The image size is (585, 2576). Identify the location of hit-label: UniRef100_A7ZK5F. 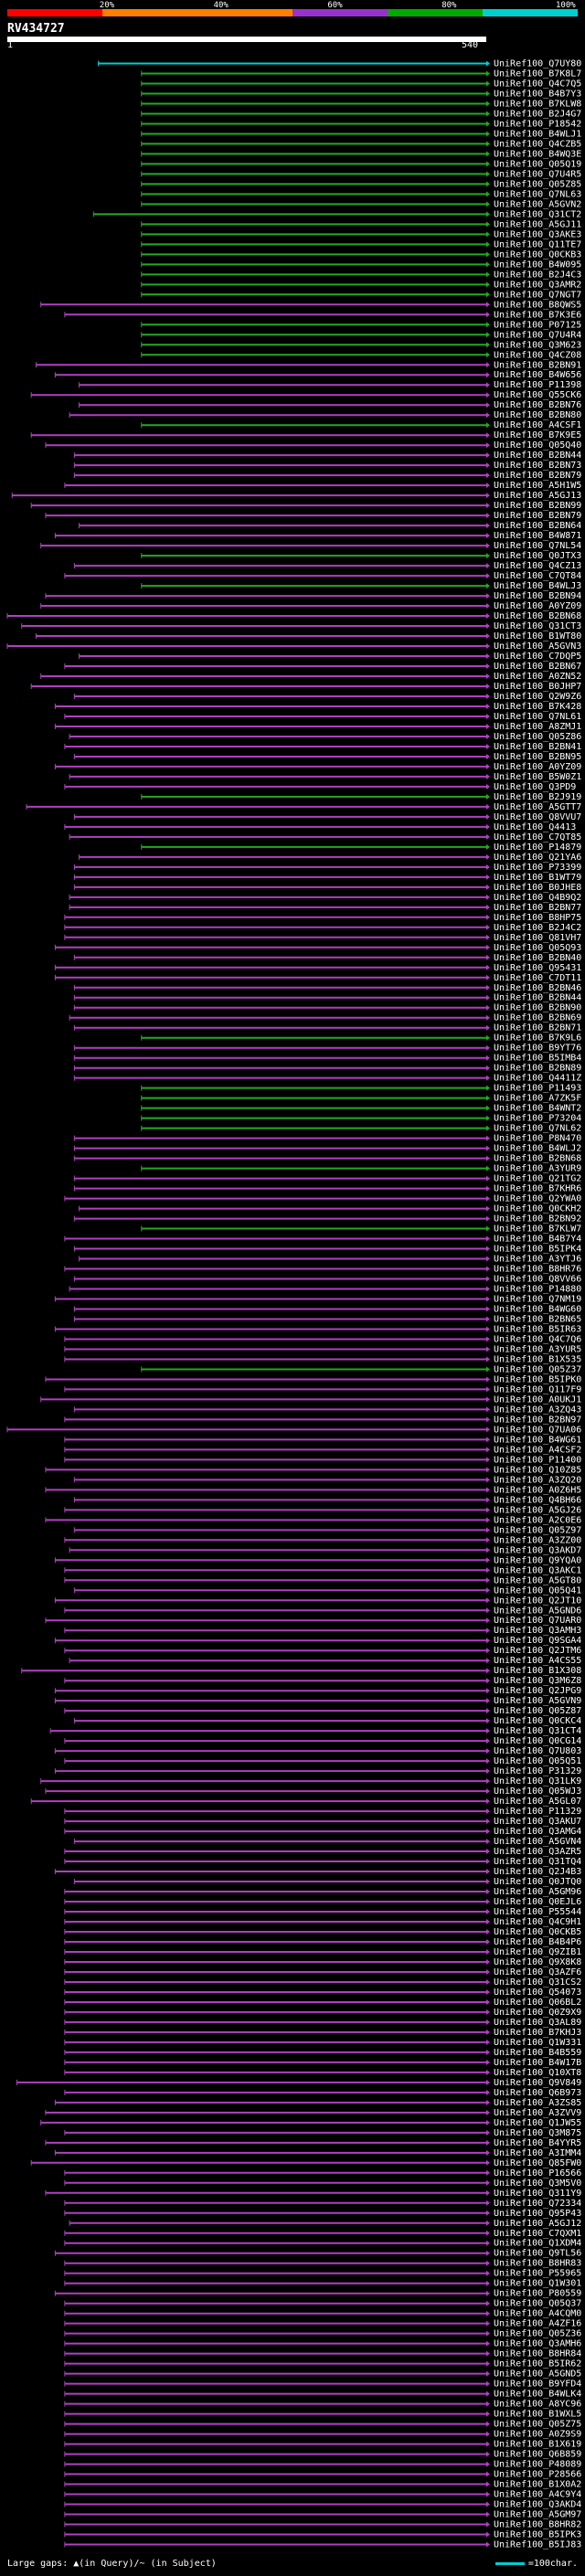
(538, 1099).